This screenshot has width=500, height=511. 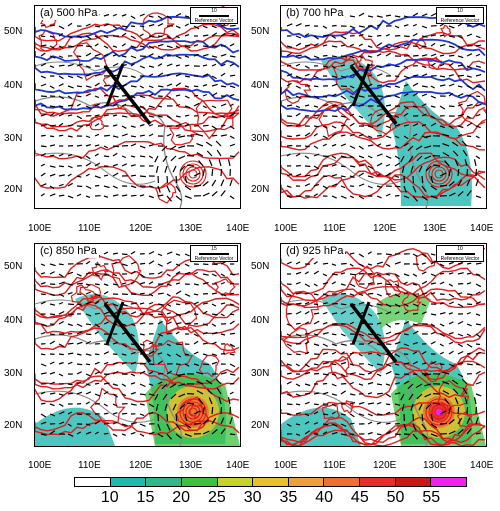 I want to click on lon-label: 110E, so click(x=334, y=465).